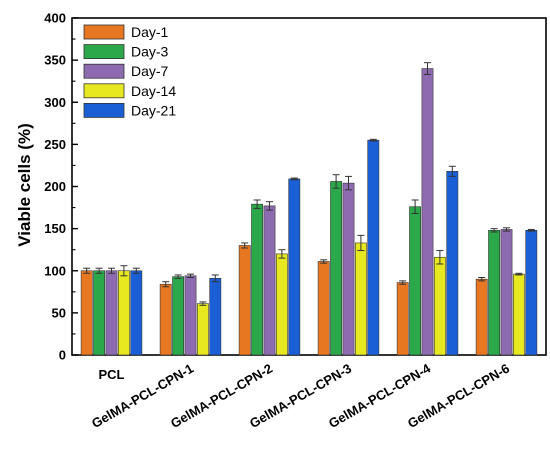  What do you see at coordinates (59, 312) in the screenshot?
I see `y-tick-label: 50` at bounding box center [59, 312].